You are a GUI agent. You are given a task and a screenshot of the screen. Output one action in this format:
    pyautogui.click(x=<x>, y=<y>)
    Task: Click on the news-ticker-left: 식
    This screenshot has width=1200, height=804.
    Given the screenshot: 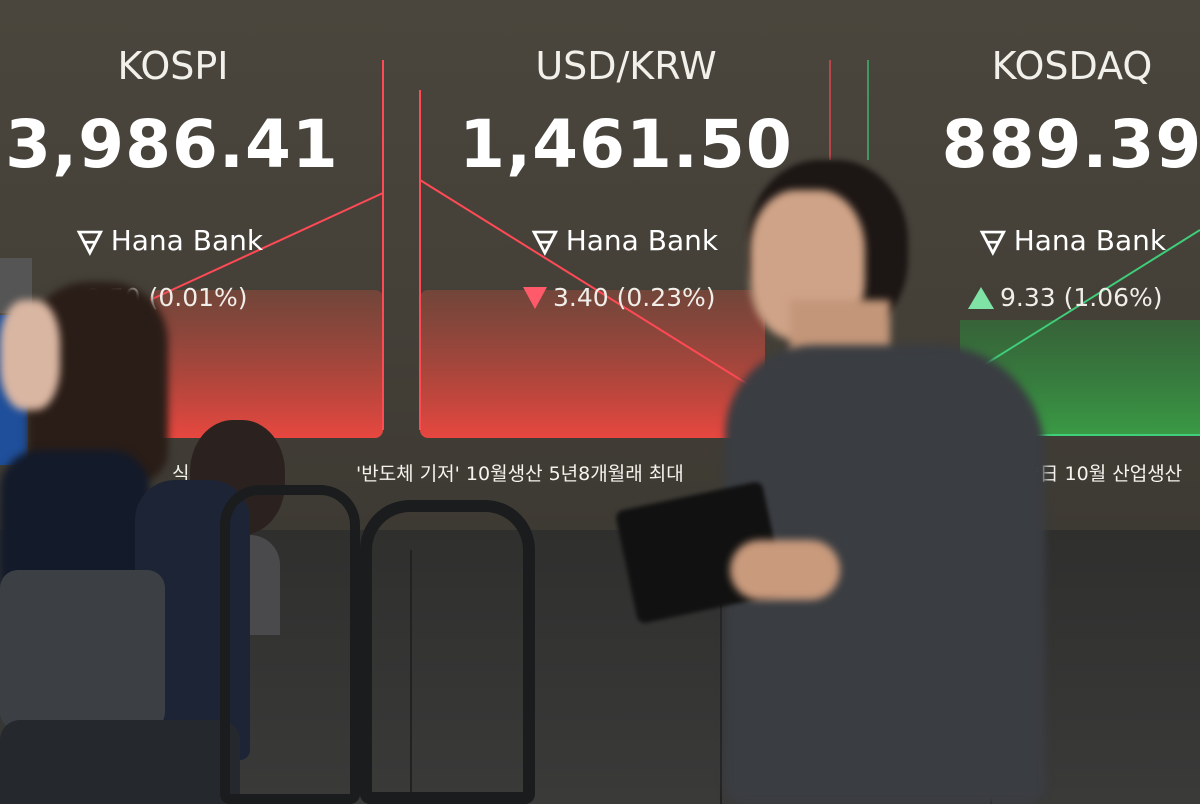 What is the action you would take?
    pyautogui.click(x=181, y=474)
    